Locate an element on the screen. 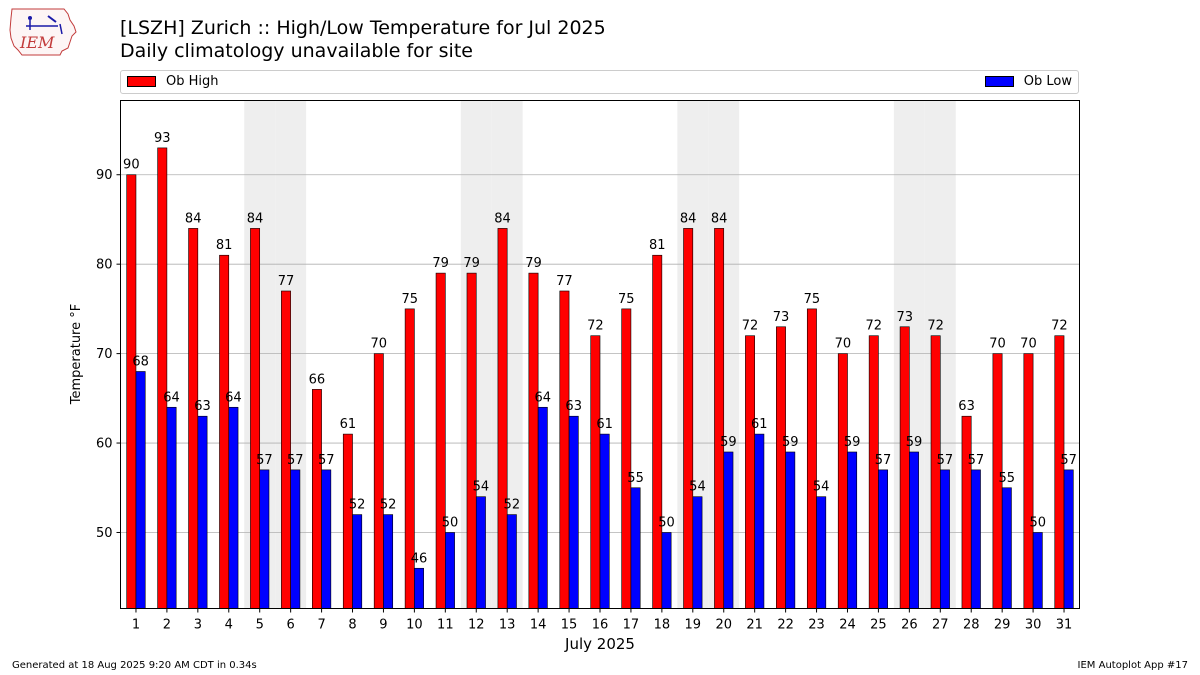 This screenshot has width=1200, height=675. x-tick-label-27: 27 is located at coordinates (940, 625).